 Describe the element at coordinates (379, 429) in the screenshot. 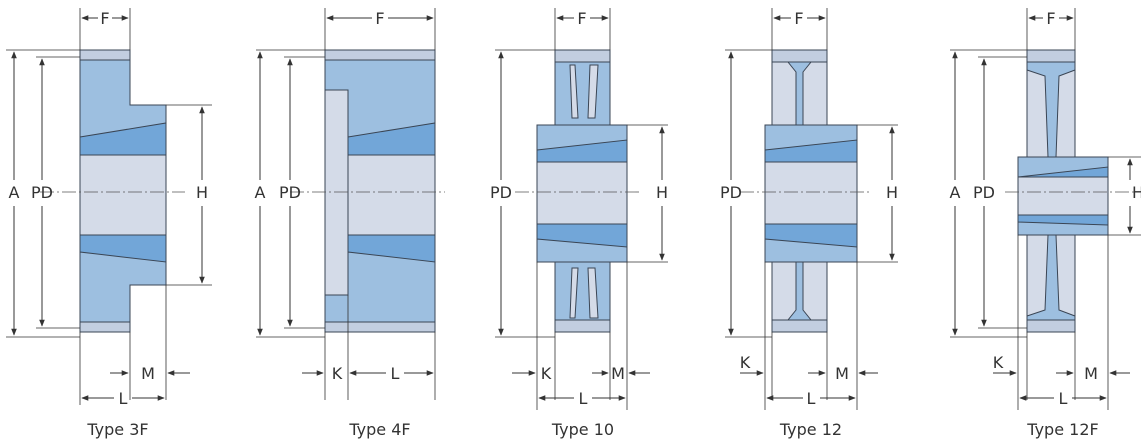

I see `caption-type-4f: Type 4F` at that location.